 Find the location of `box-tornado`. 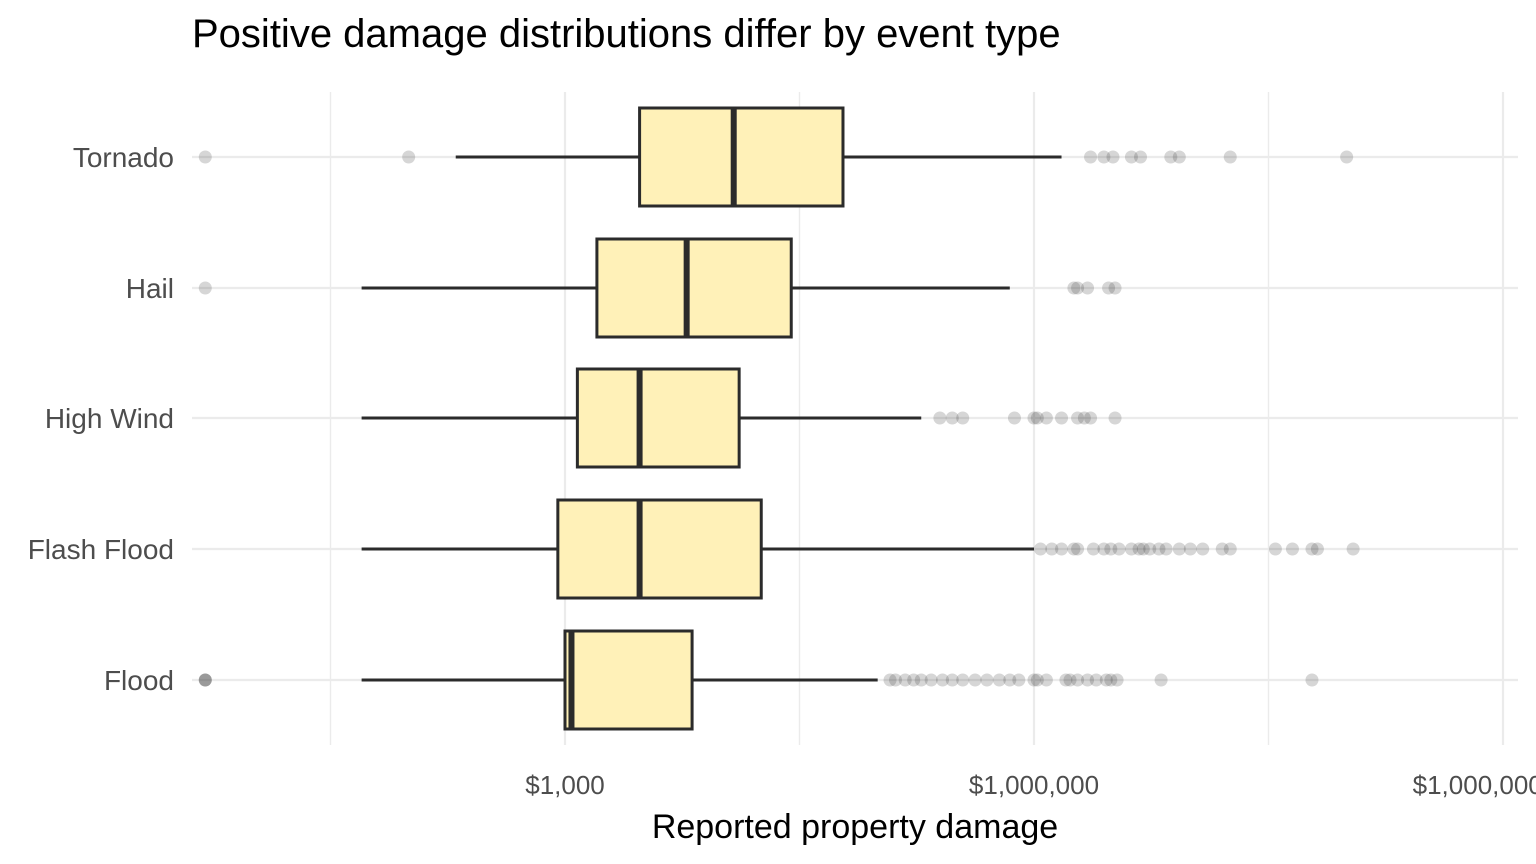

box-tornado is located at coordinates (776, 157).